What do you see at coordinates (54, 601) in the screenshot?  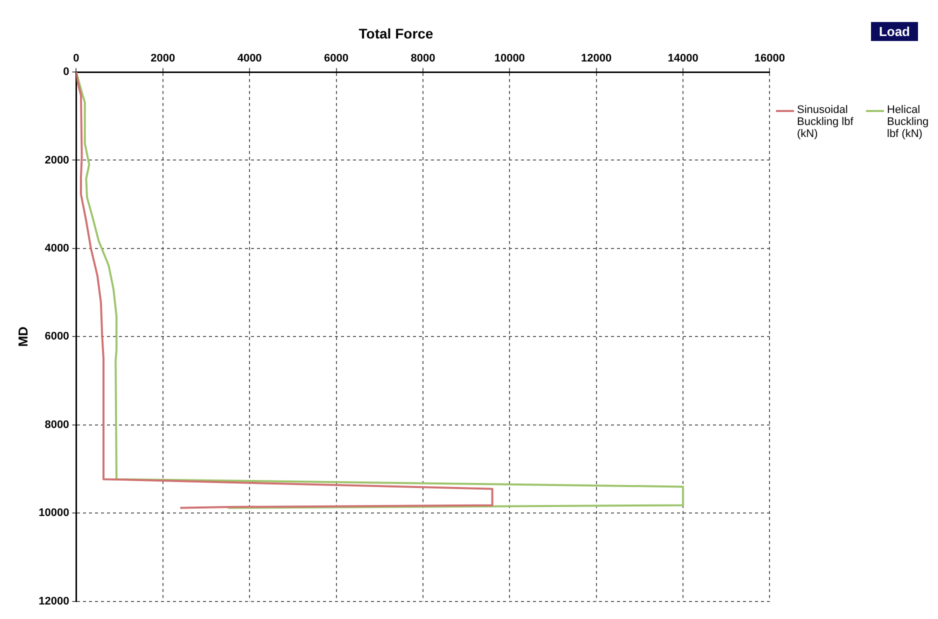 I see `y-tick-label: 12000` at bounding box center [54, 601].